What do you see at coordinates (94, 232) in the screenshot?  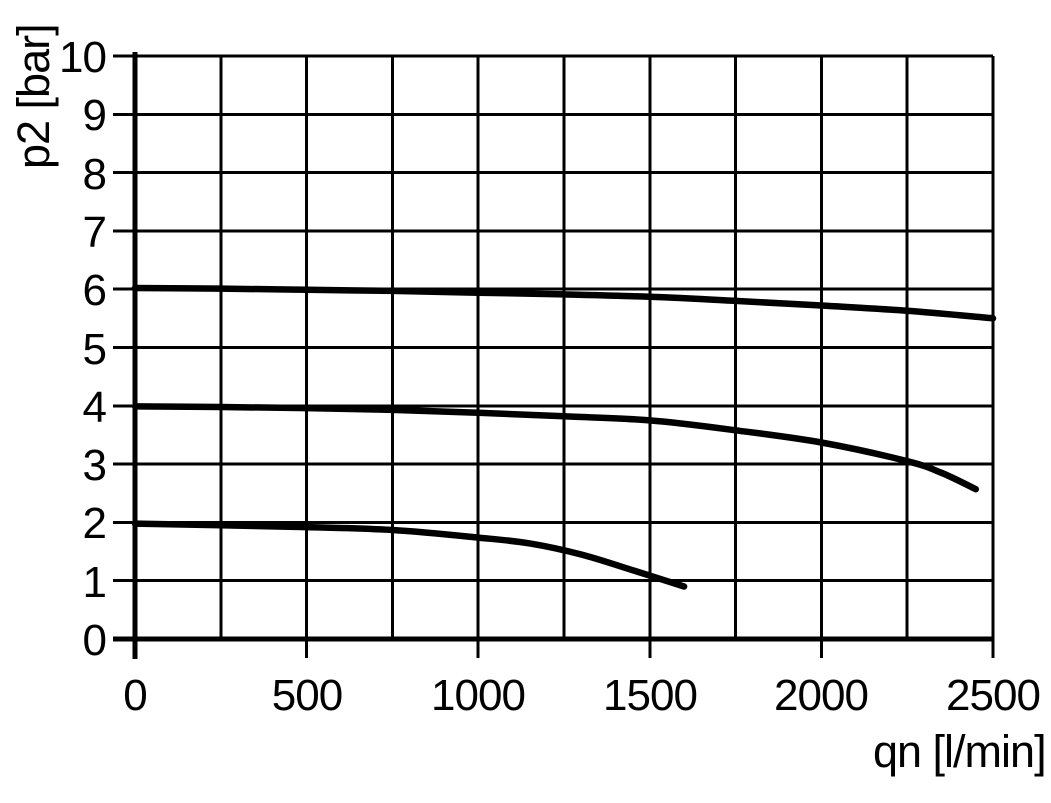 I see `y-tick-label: 7` at bounding box center [94, 232].